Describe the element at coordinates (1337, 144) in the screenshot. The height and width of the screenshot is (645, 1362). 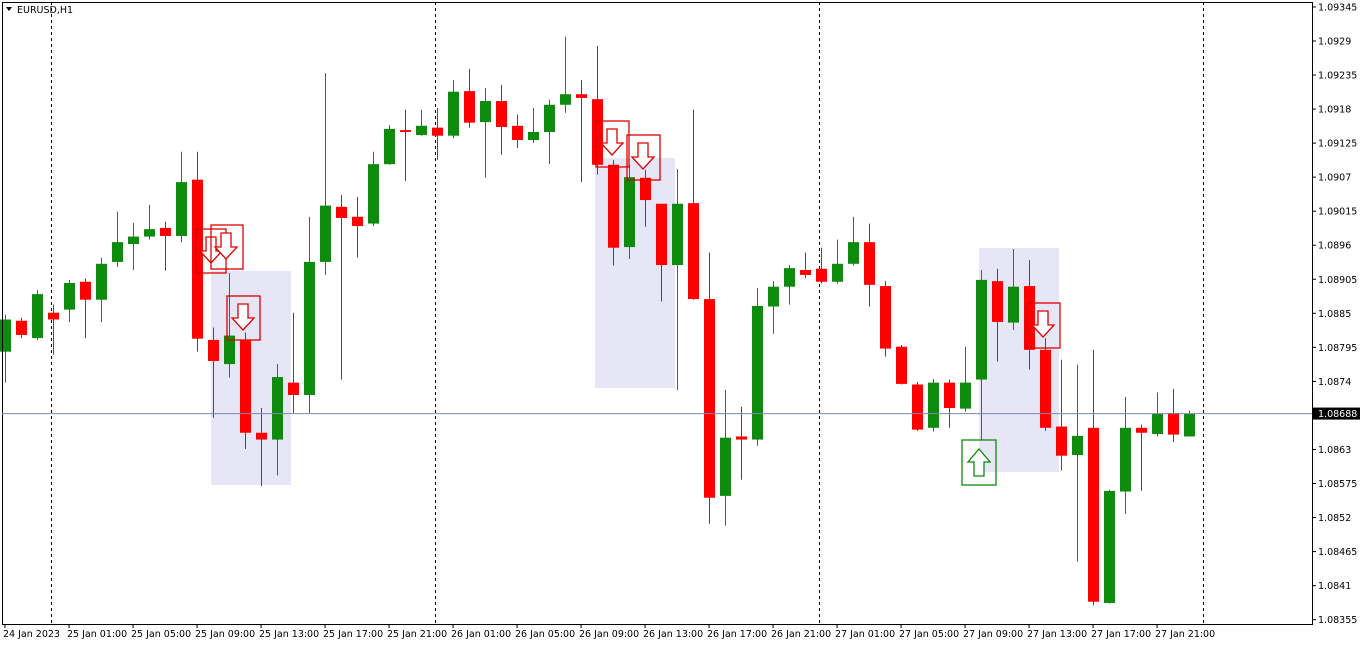
I see `y-tick-label: 1.09125` at that location.